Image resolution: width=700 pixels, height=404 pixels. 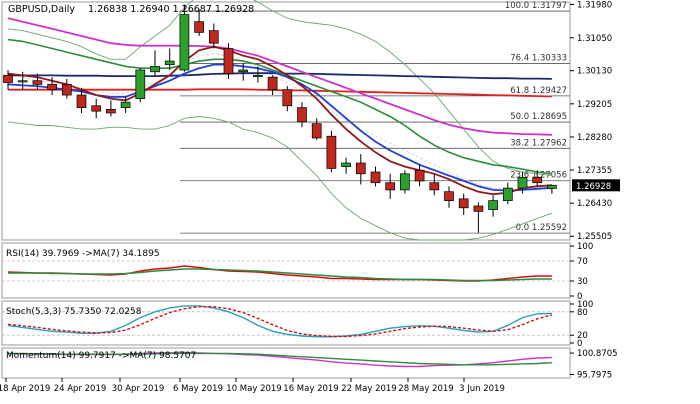 What do you see at coordinates (594, 204) in the screenshot?
I see `price-tick-label-6: 1.26430` at bounding box center [594, 204].